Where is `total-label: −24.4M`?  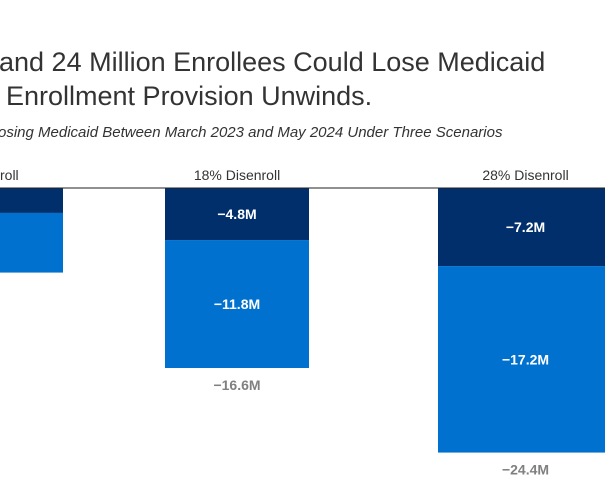
total-label: −24.4M is located at coordinates (525, 470).